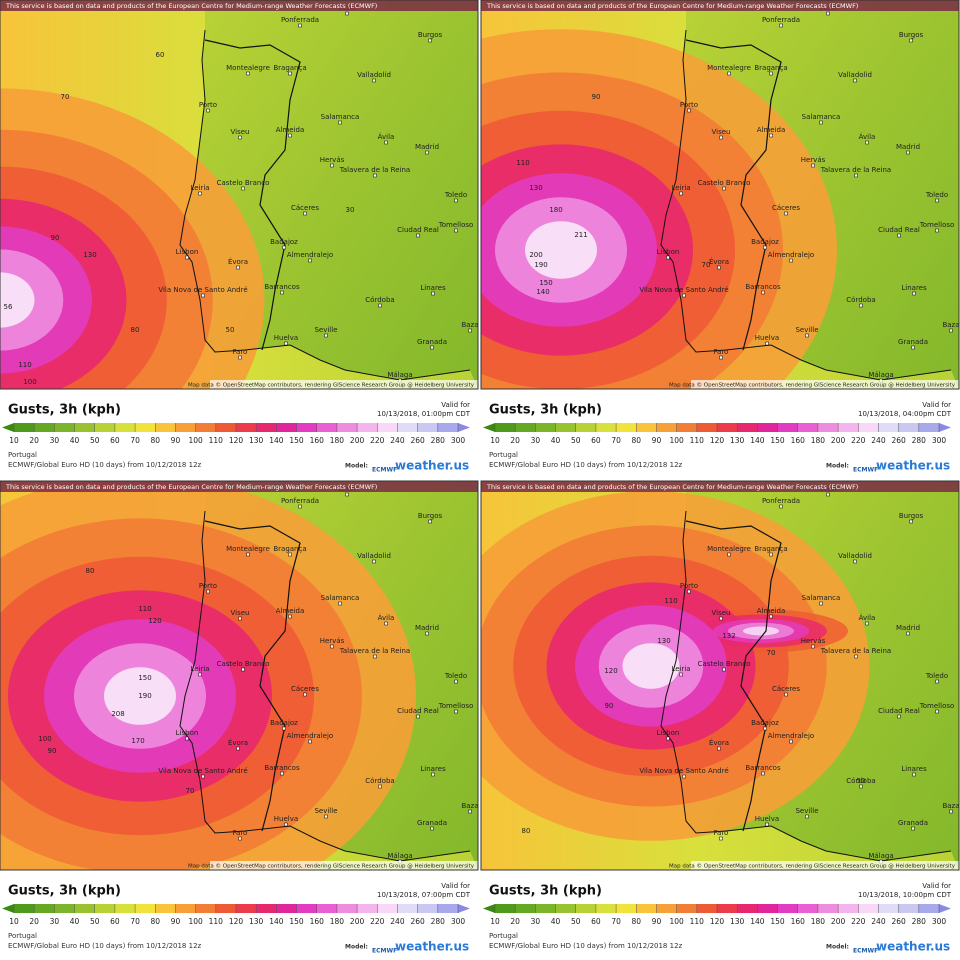 Image resolution: width=960 pixels, height=960 pixels. What do you see at coordinates (300, 501) in the screenshot?
I see `city-label: Ponferrada` at bounding box center [300, 501].